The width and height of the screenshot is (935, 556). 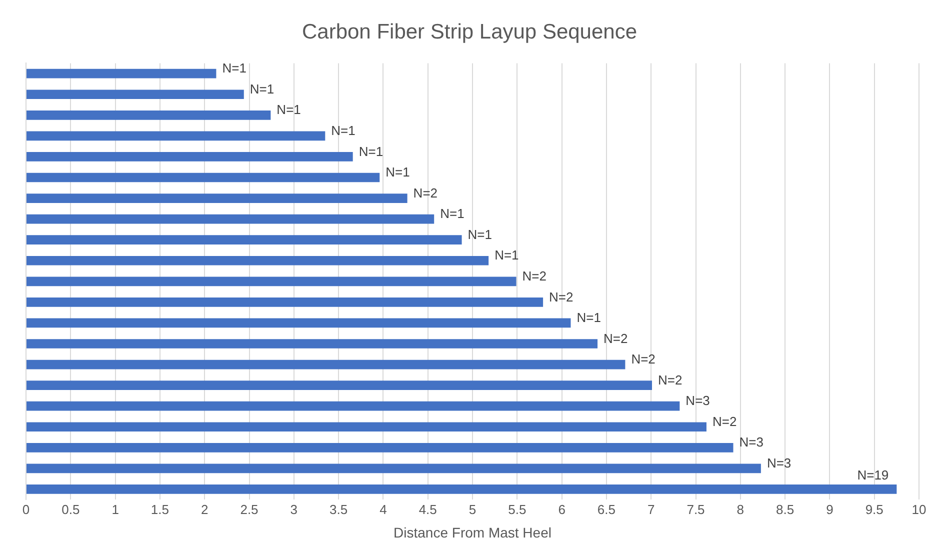 I want to click on x-tick-label: 6.5, so click(x=606, y=509).